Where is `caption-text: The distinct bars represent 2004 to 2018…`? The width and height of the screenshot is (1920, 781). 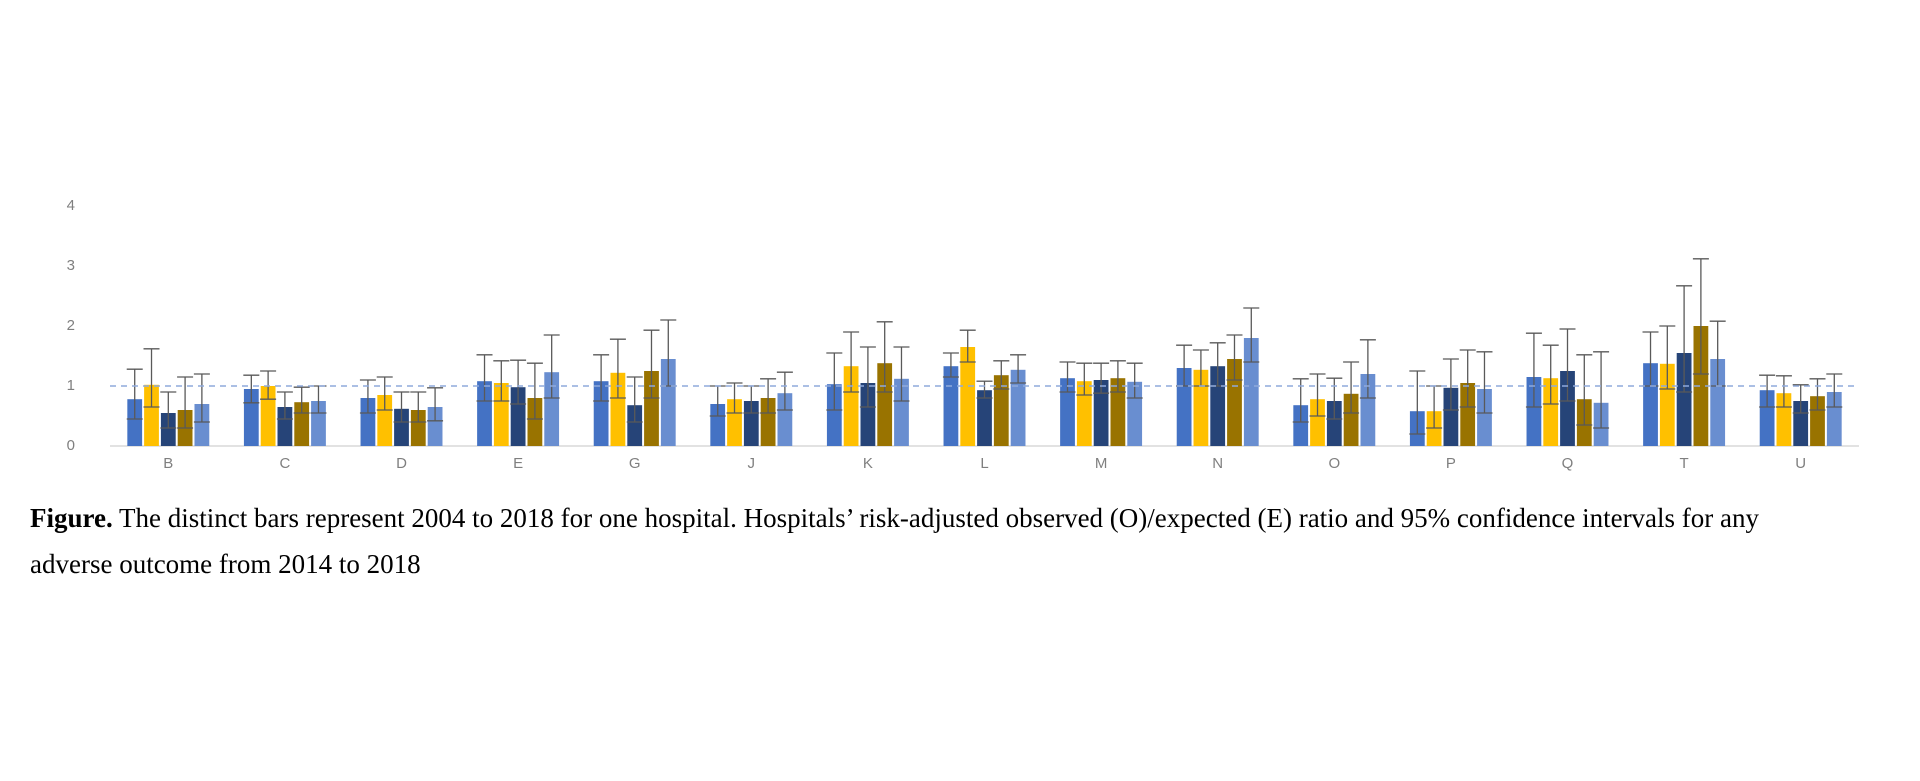
caption-text: The distinct bars represent 2004 to 2018… is located at coordinates (895, 541).